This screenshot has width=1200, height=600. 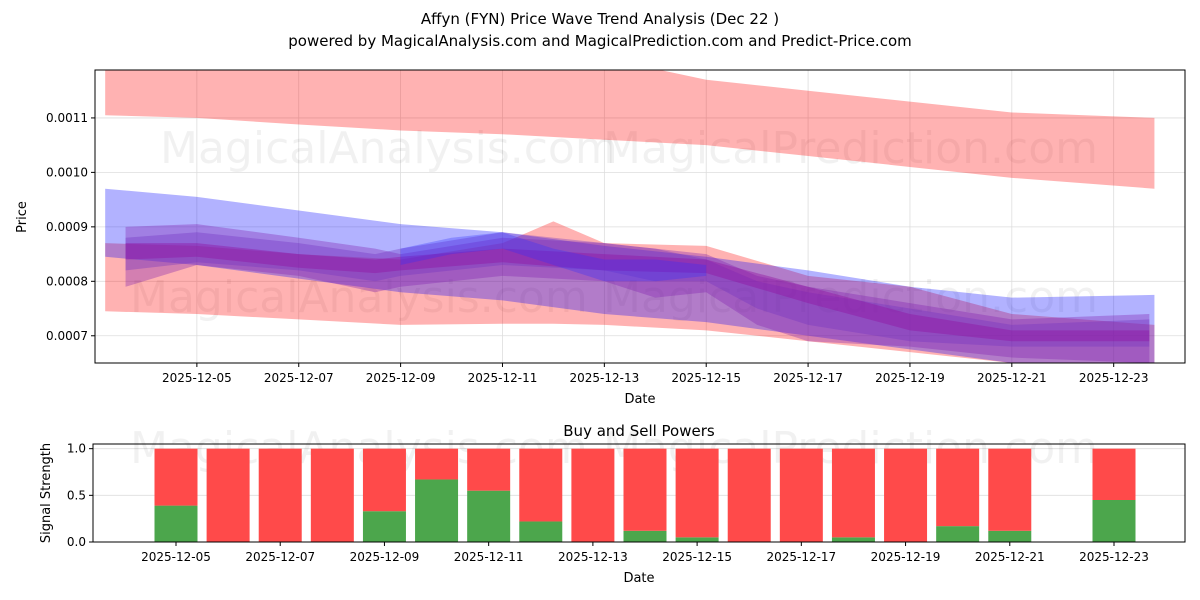 What do you see at coordinates (76, 449) in the screenshot?
I see `y-tick-label: 1.0` at bounding box center [76, 449].